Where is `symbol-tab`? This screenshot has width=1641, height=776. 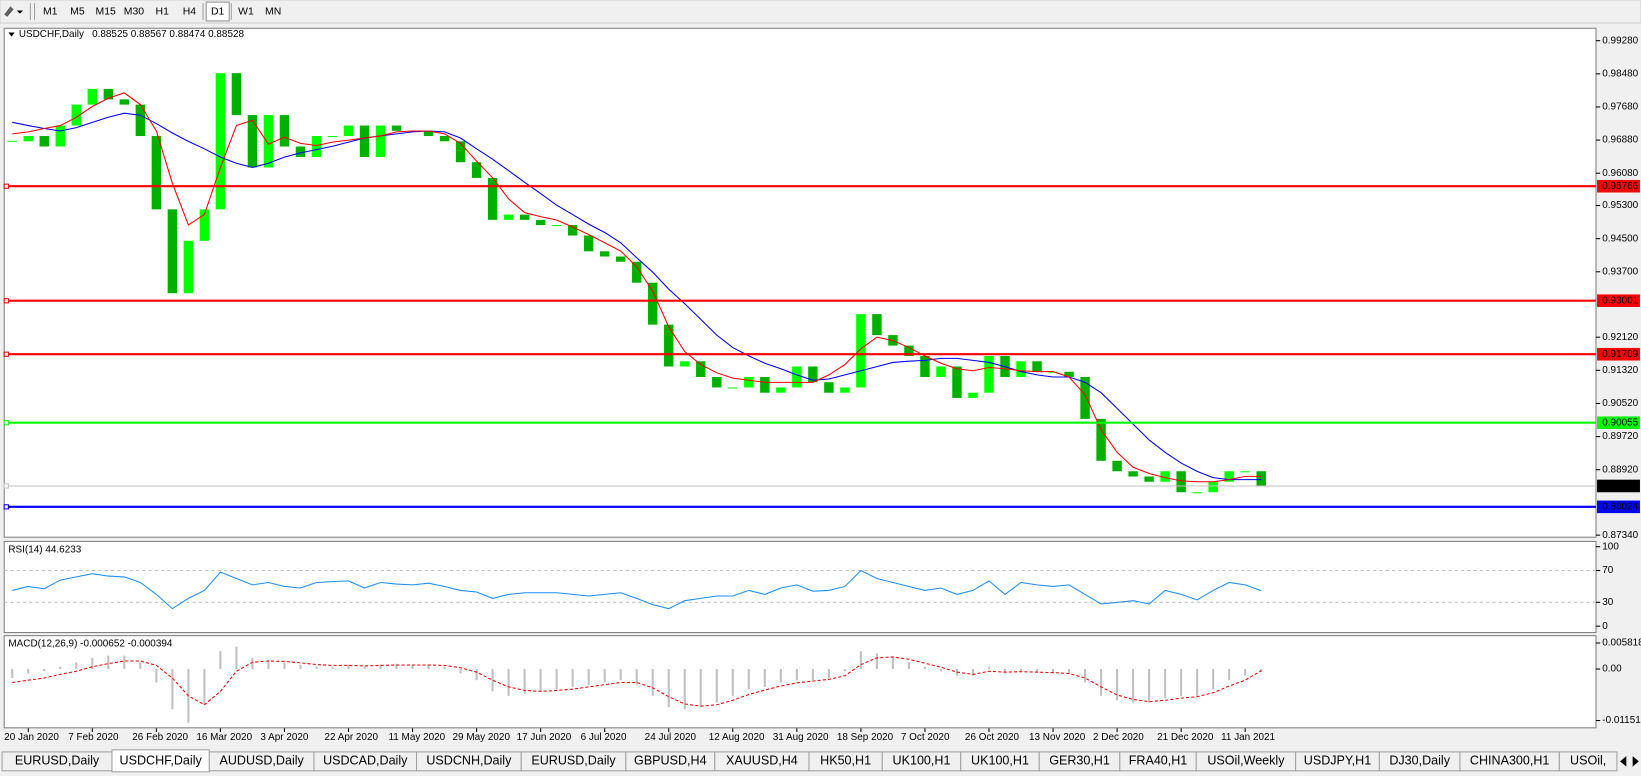
symbol-tab is located at coordinates (1588, 761).